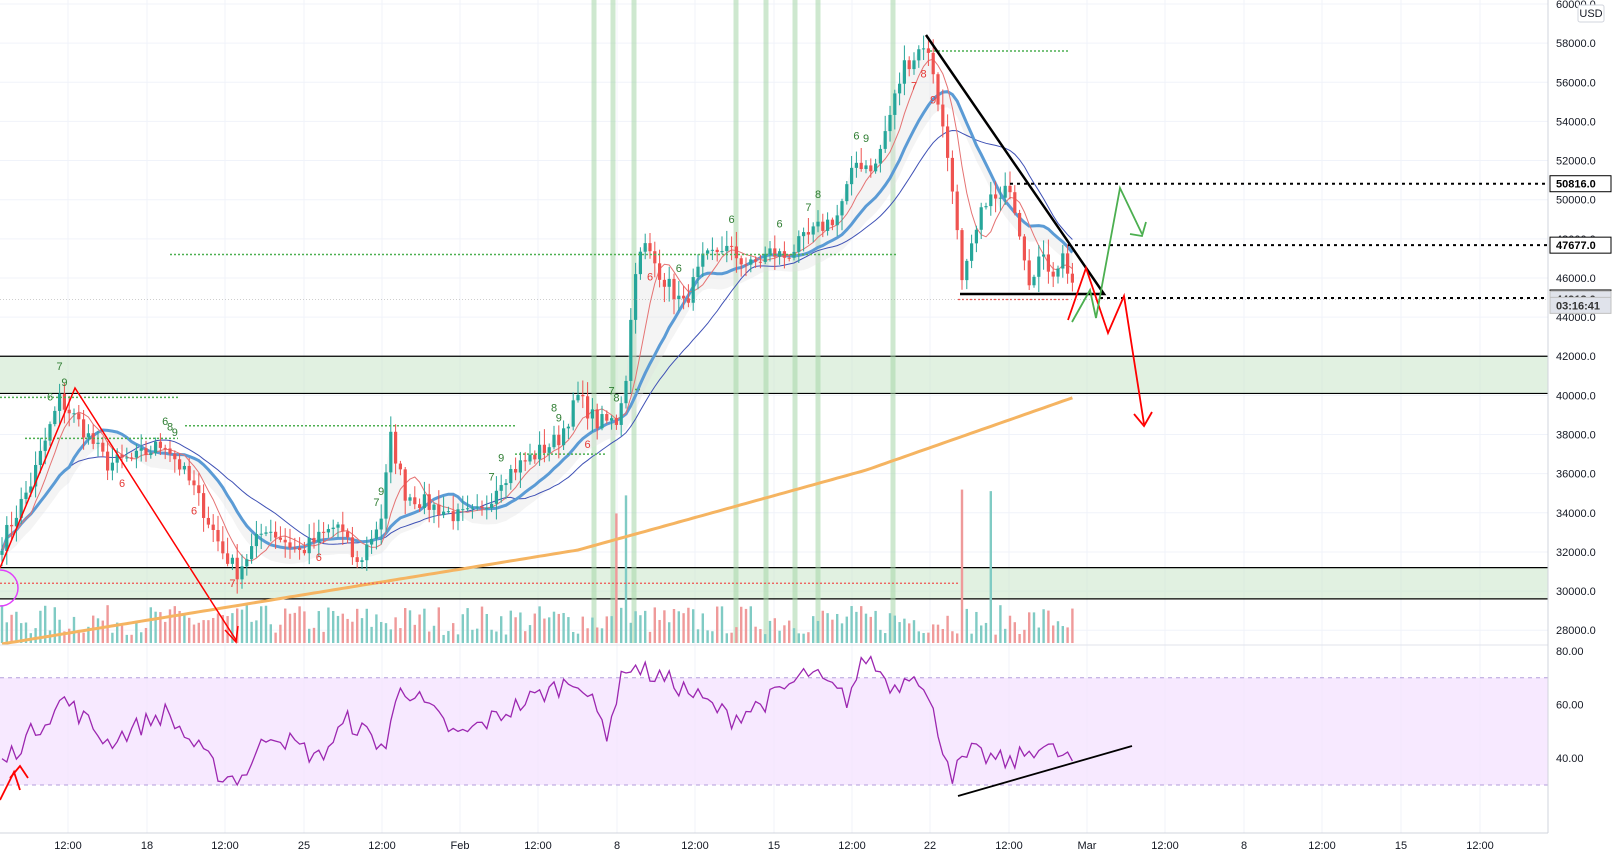  I want to click on price-label-text: 50816.0, so click(1576, 185).